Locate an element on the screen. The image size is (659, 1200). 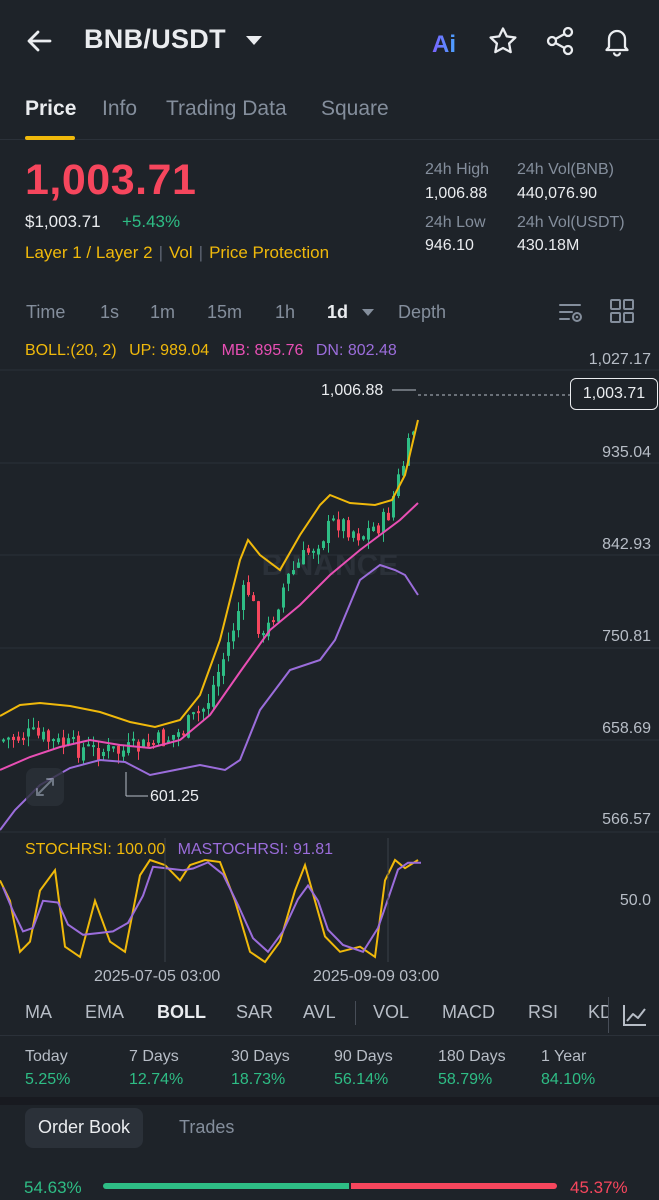
sell-ratio-bar is located at coordinates (454, 1186).